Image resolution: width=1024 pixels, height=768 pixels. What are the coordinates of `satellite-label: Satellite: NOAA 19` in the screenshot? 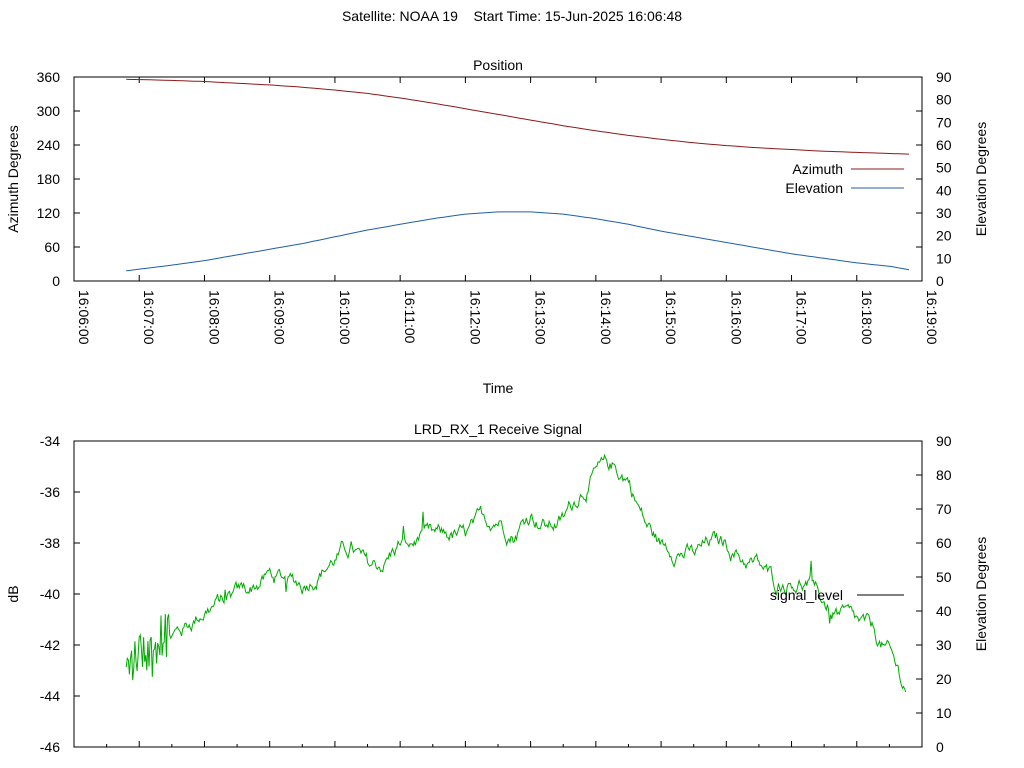 It's located at (399, 16).